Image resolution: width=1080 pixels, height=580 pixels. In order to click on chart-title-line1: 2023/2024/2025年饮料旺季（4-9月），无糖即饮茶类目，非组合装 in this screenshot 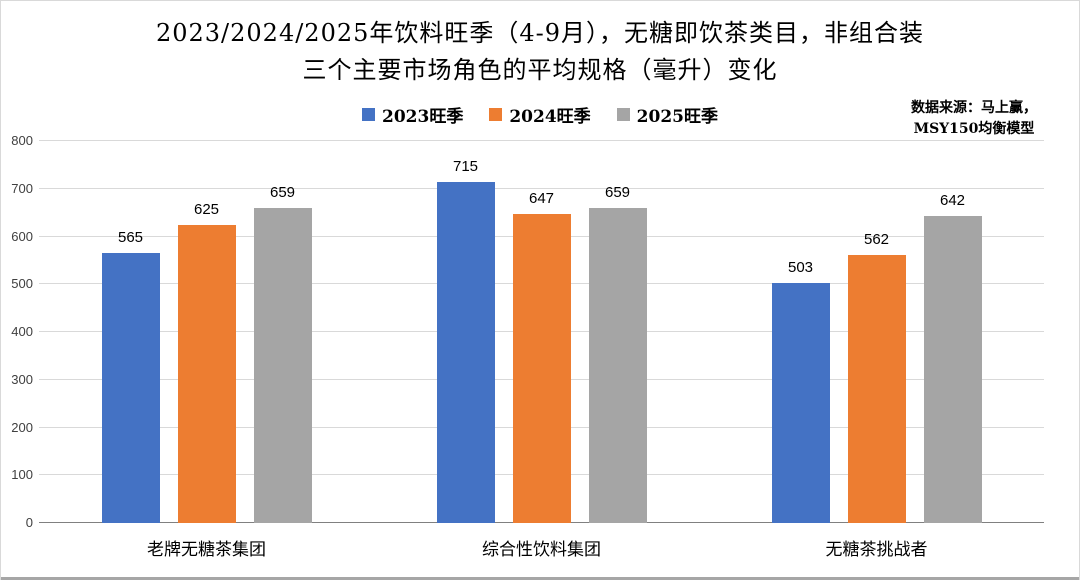, I will do `click(540, 33)`.